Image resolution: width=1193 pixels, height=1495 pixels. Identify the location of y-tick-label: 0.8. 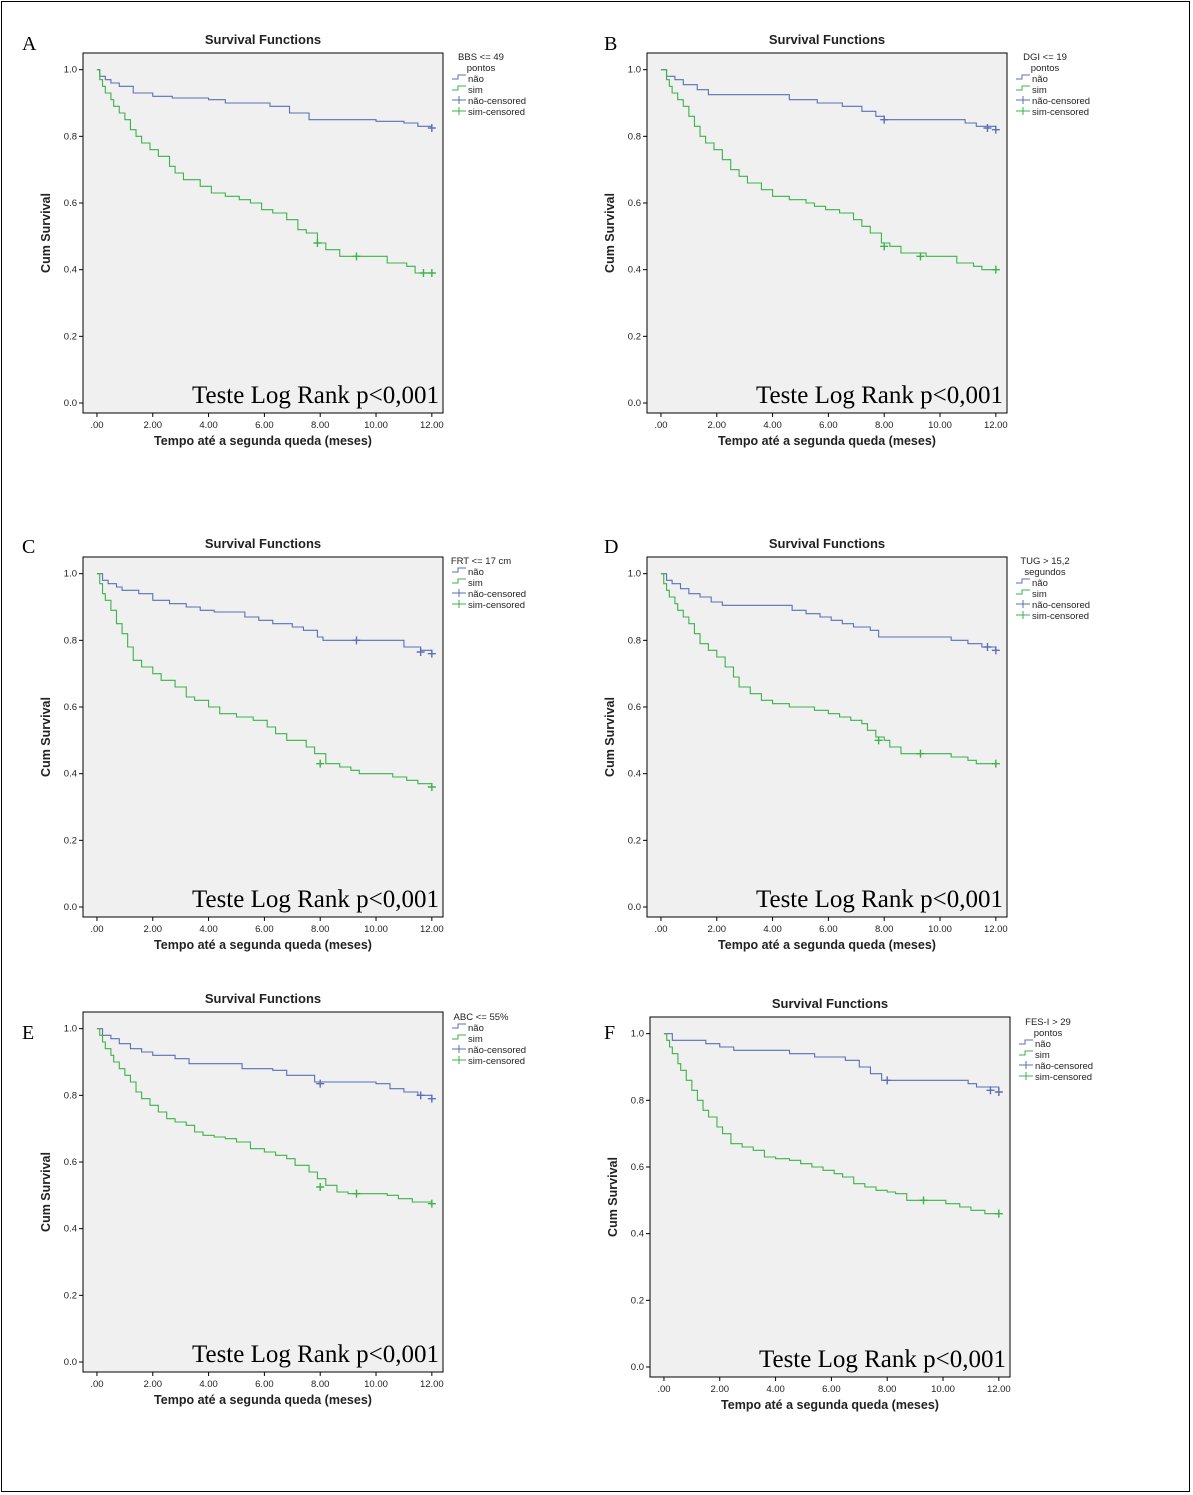
(634, 640).